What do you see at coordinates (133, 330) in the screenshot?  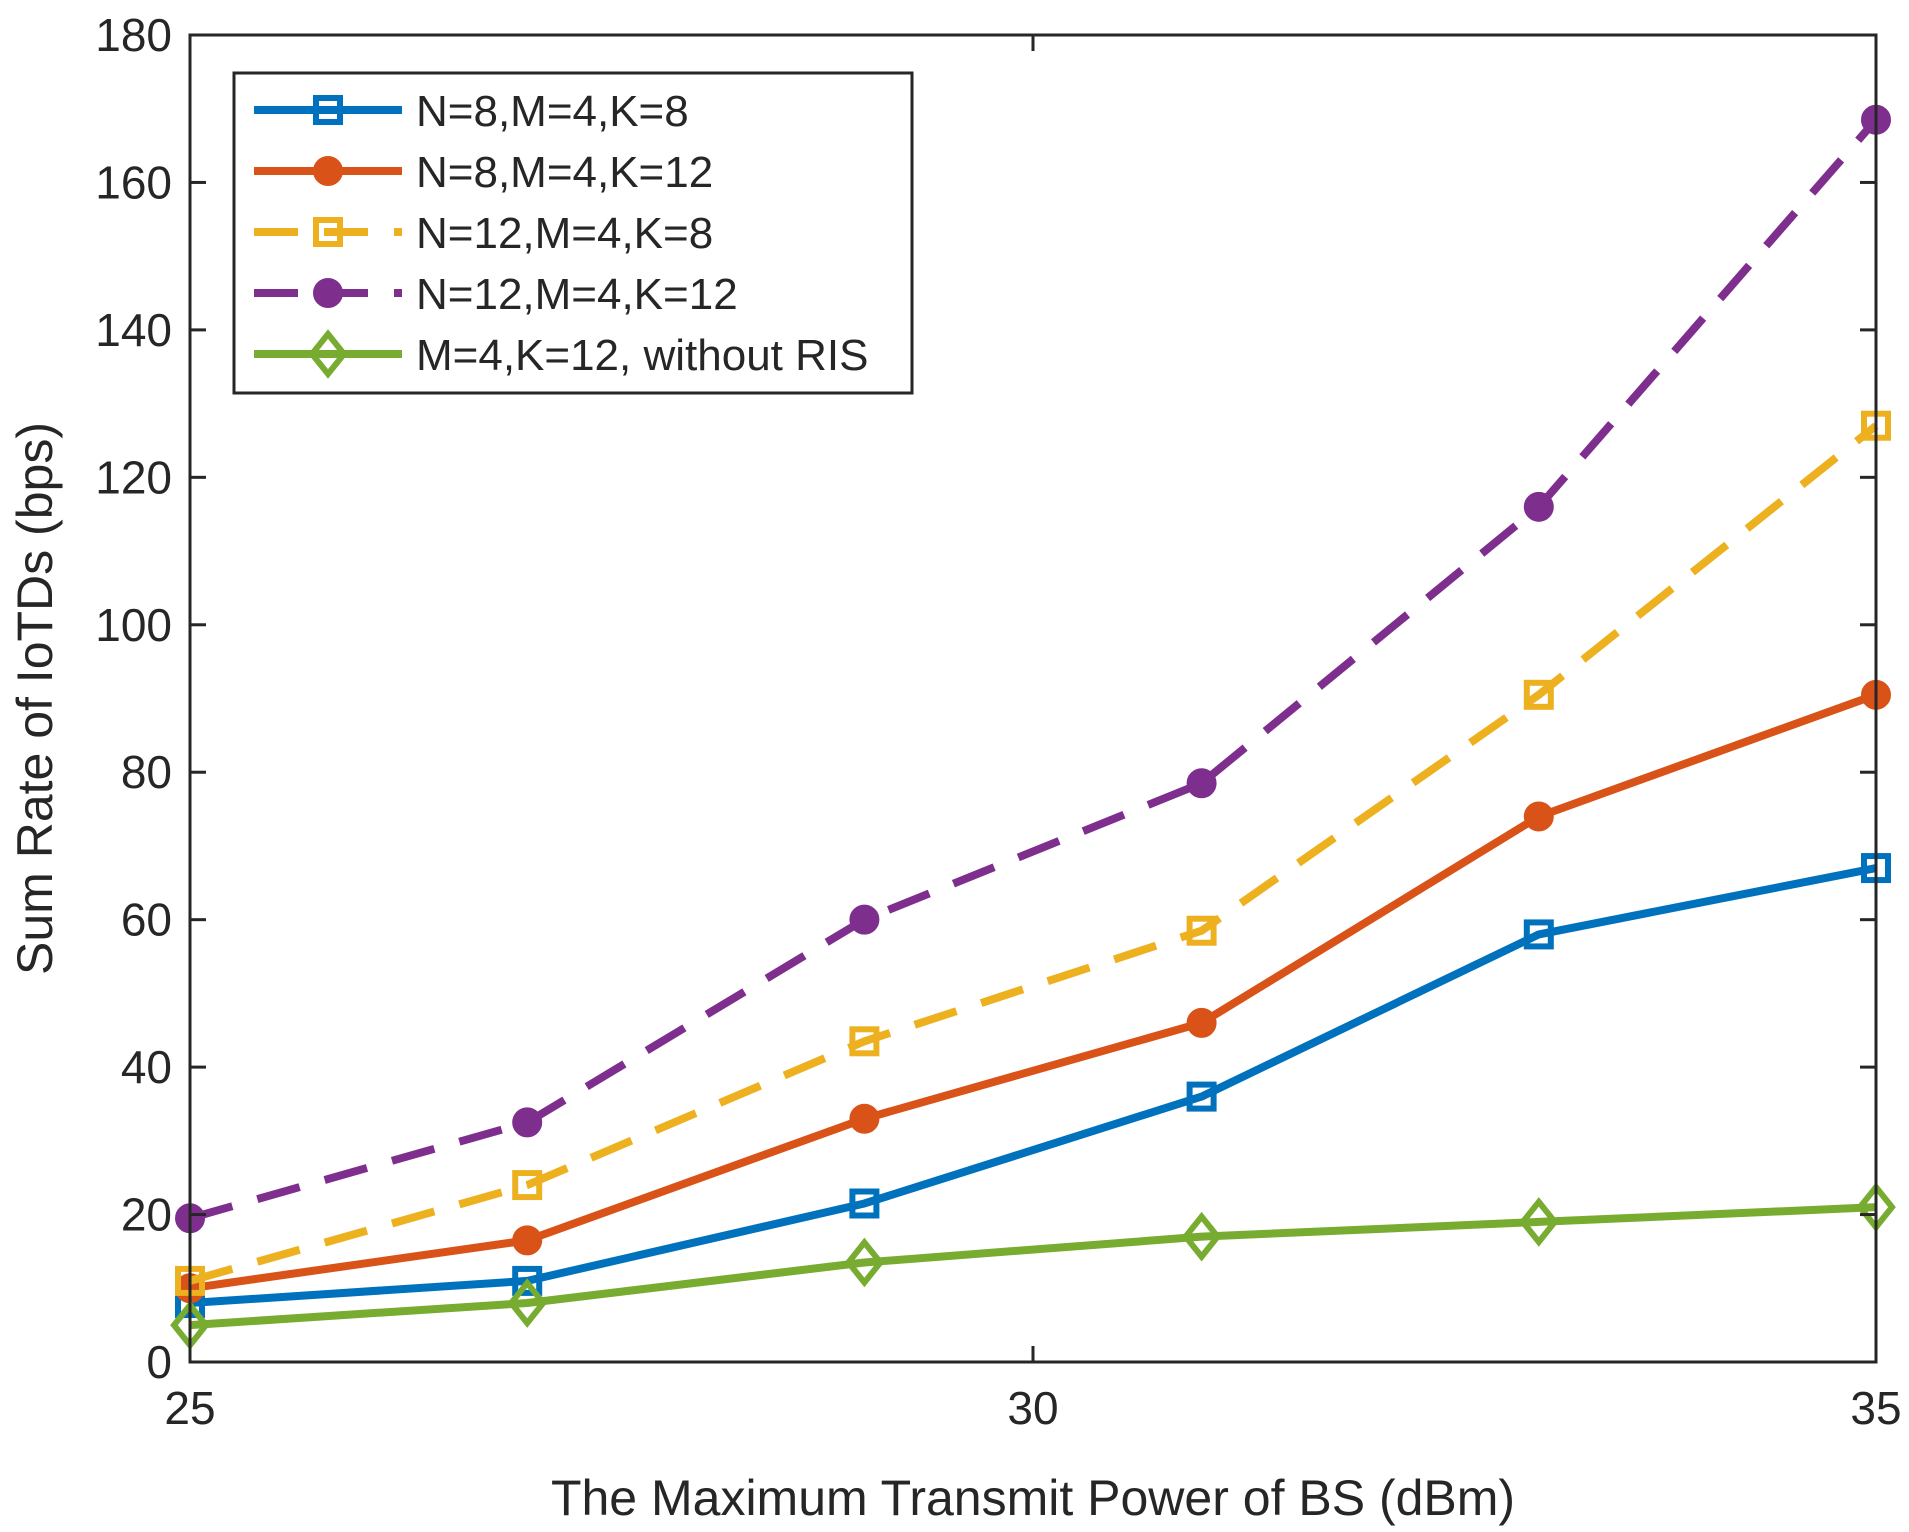 I see `y-tick-label: 140` at bounding box center [133, 330].